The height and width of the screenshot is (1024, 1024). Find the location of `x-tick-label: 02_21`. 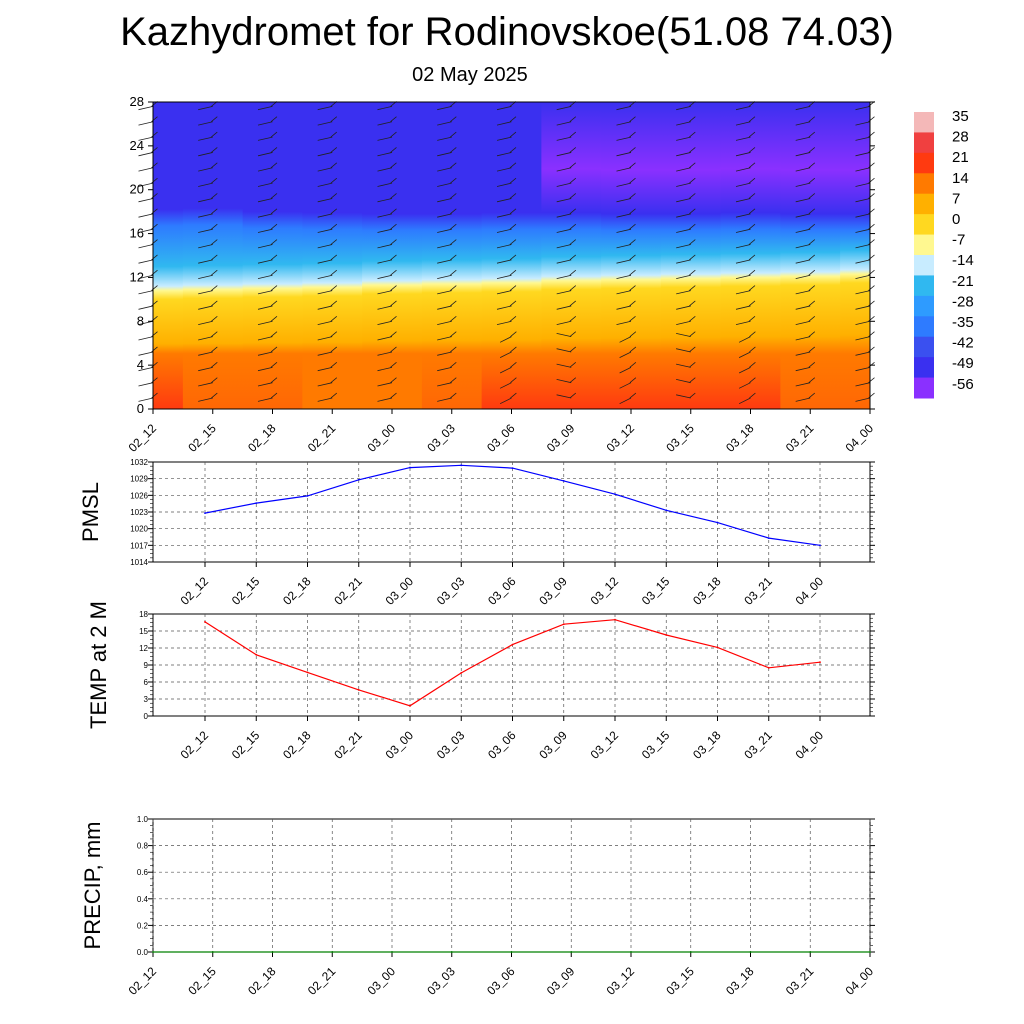

x-tick-label: 02_21 is located at coordinates (348, 591).